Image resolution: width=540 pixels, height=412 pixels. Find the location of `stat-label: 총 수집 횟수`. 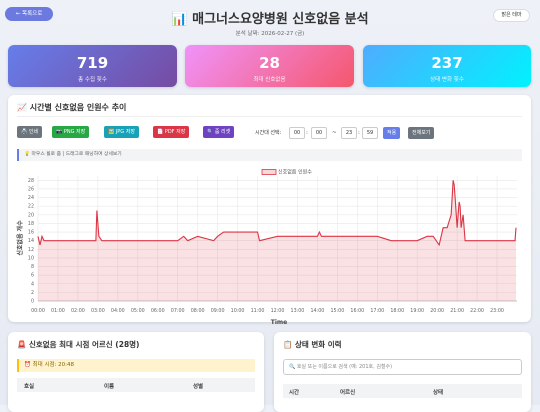

stat-label: 총 수집 횟수 is located at coordinates (92, 80).